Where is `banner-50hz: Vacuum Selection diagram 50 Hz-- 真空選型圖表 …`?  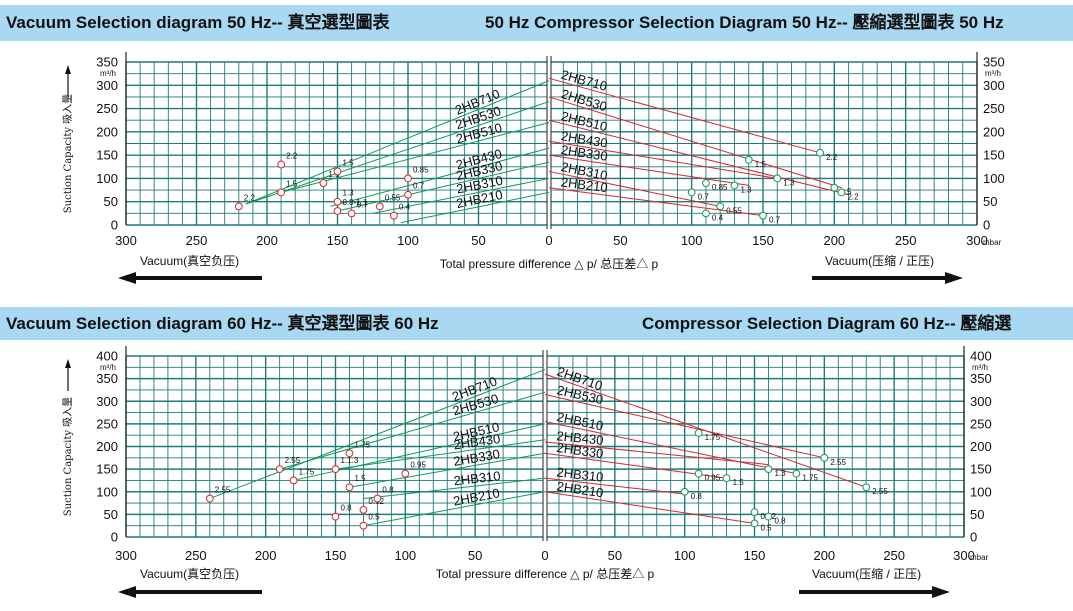
banner-50hz: Vacuum Selection diagram 50 Hz-- 真空選型圖表 … is located at coordinates (536, 23).